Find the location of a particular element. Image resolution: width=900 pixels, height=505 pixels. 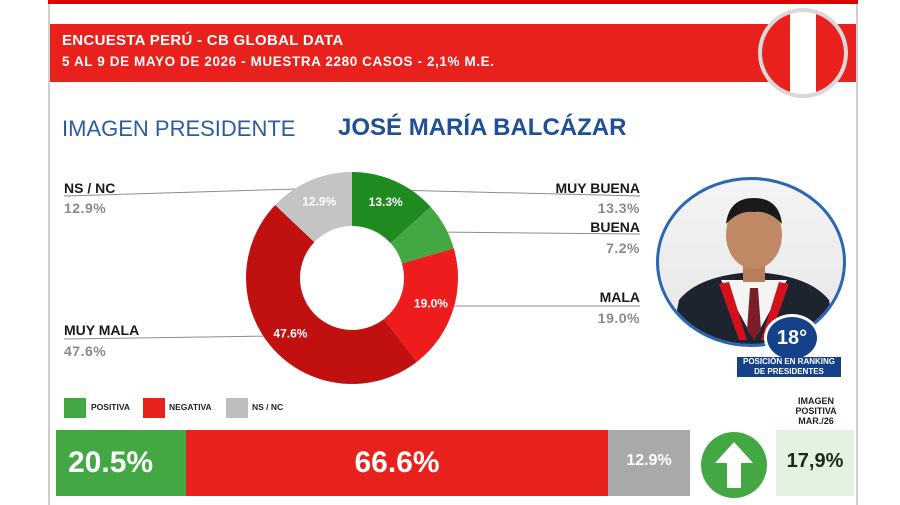

callout-nsnc-label: NS / NC is located at coordinates (90, 188).